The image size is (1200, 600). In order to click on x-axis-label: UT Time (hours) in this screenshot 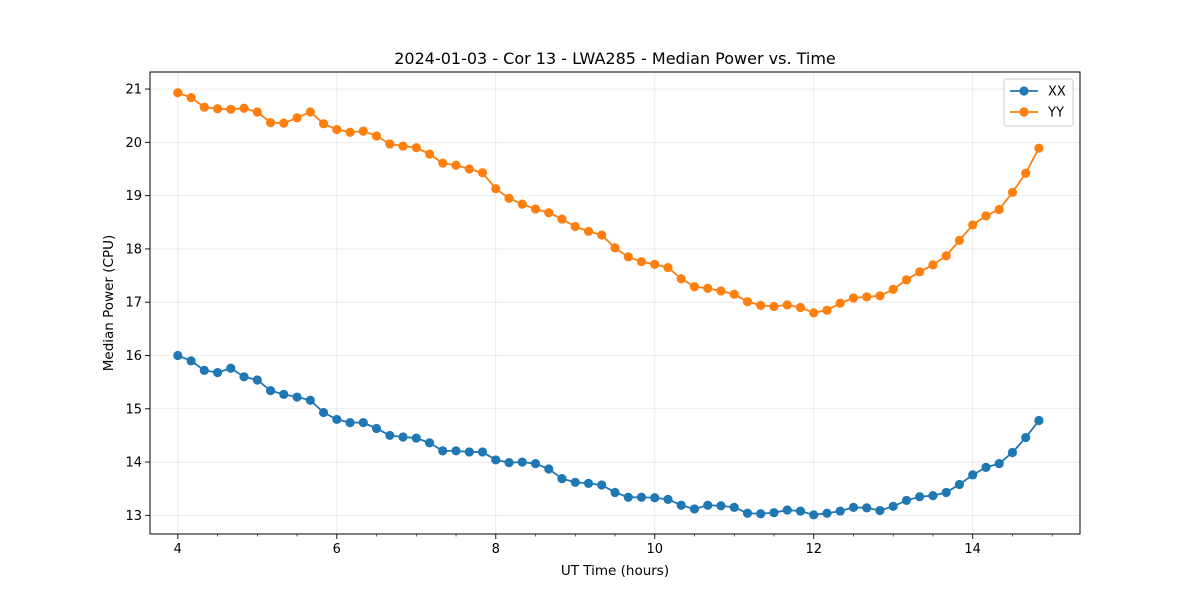, I will do `click(615, 571)`.